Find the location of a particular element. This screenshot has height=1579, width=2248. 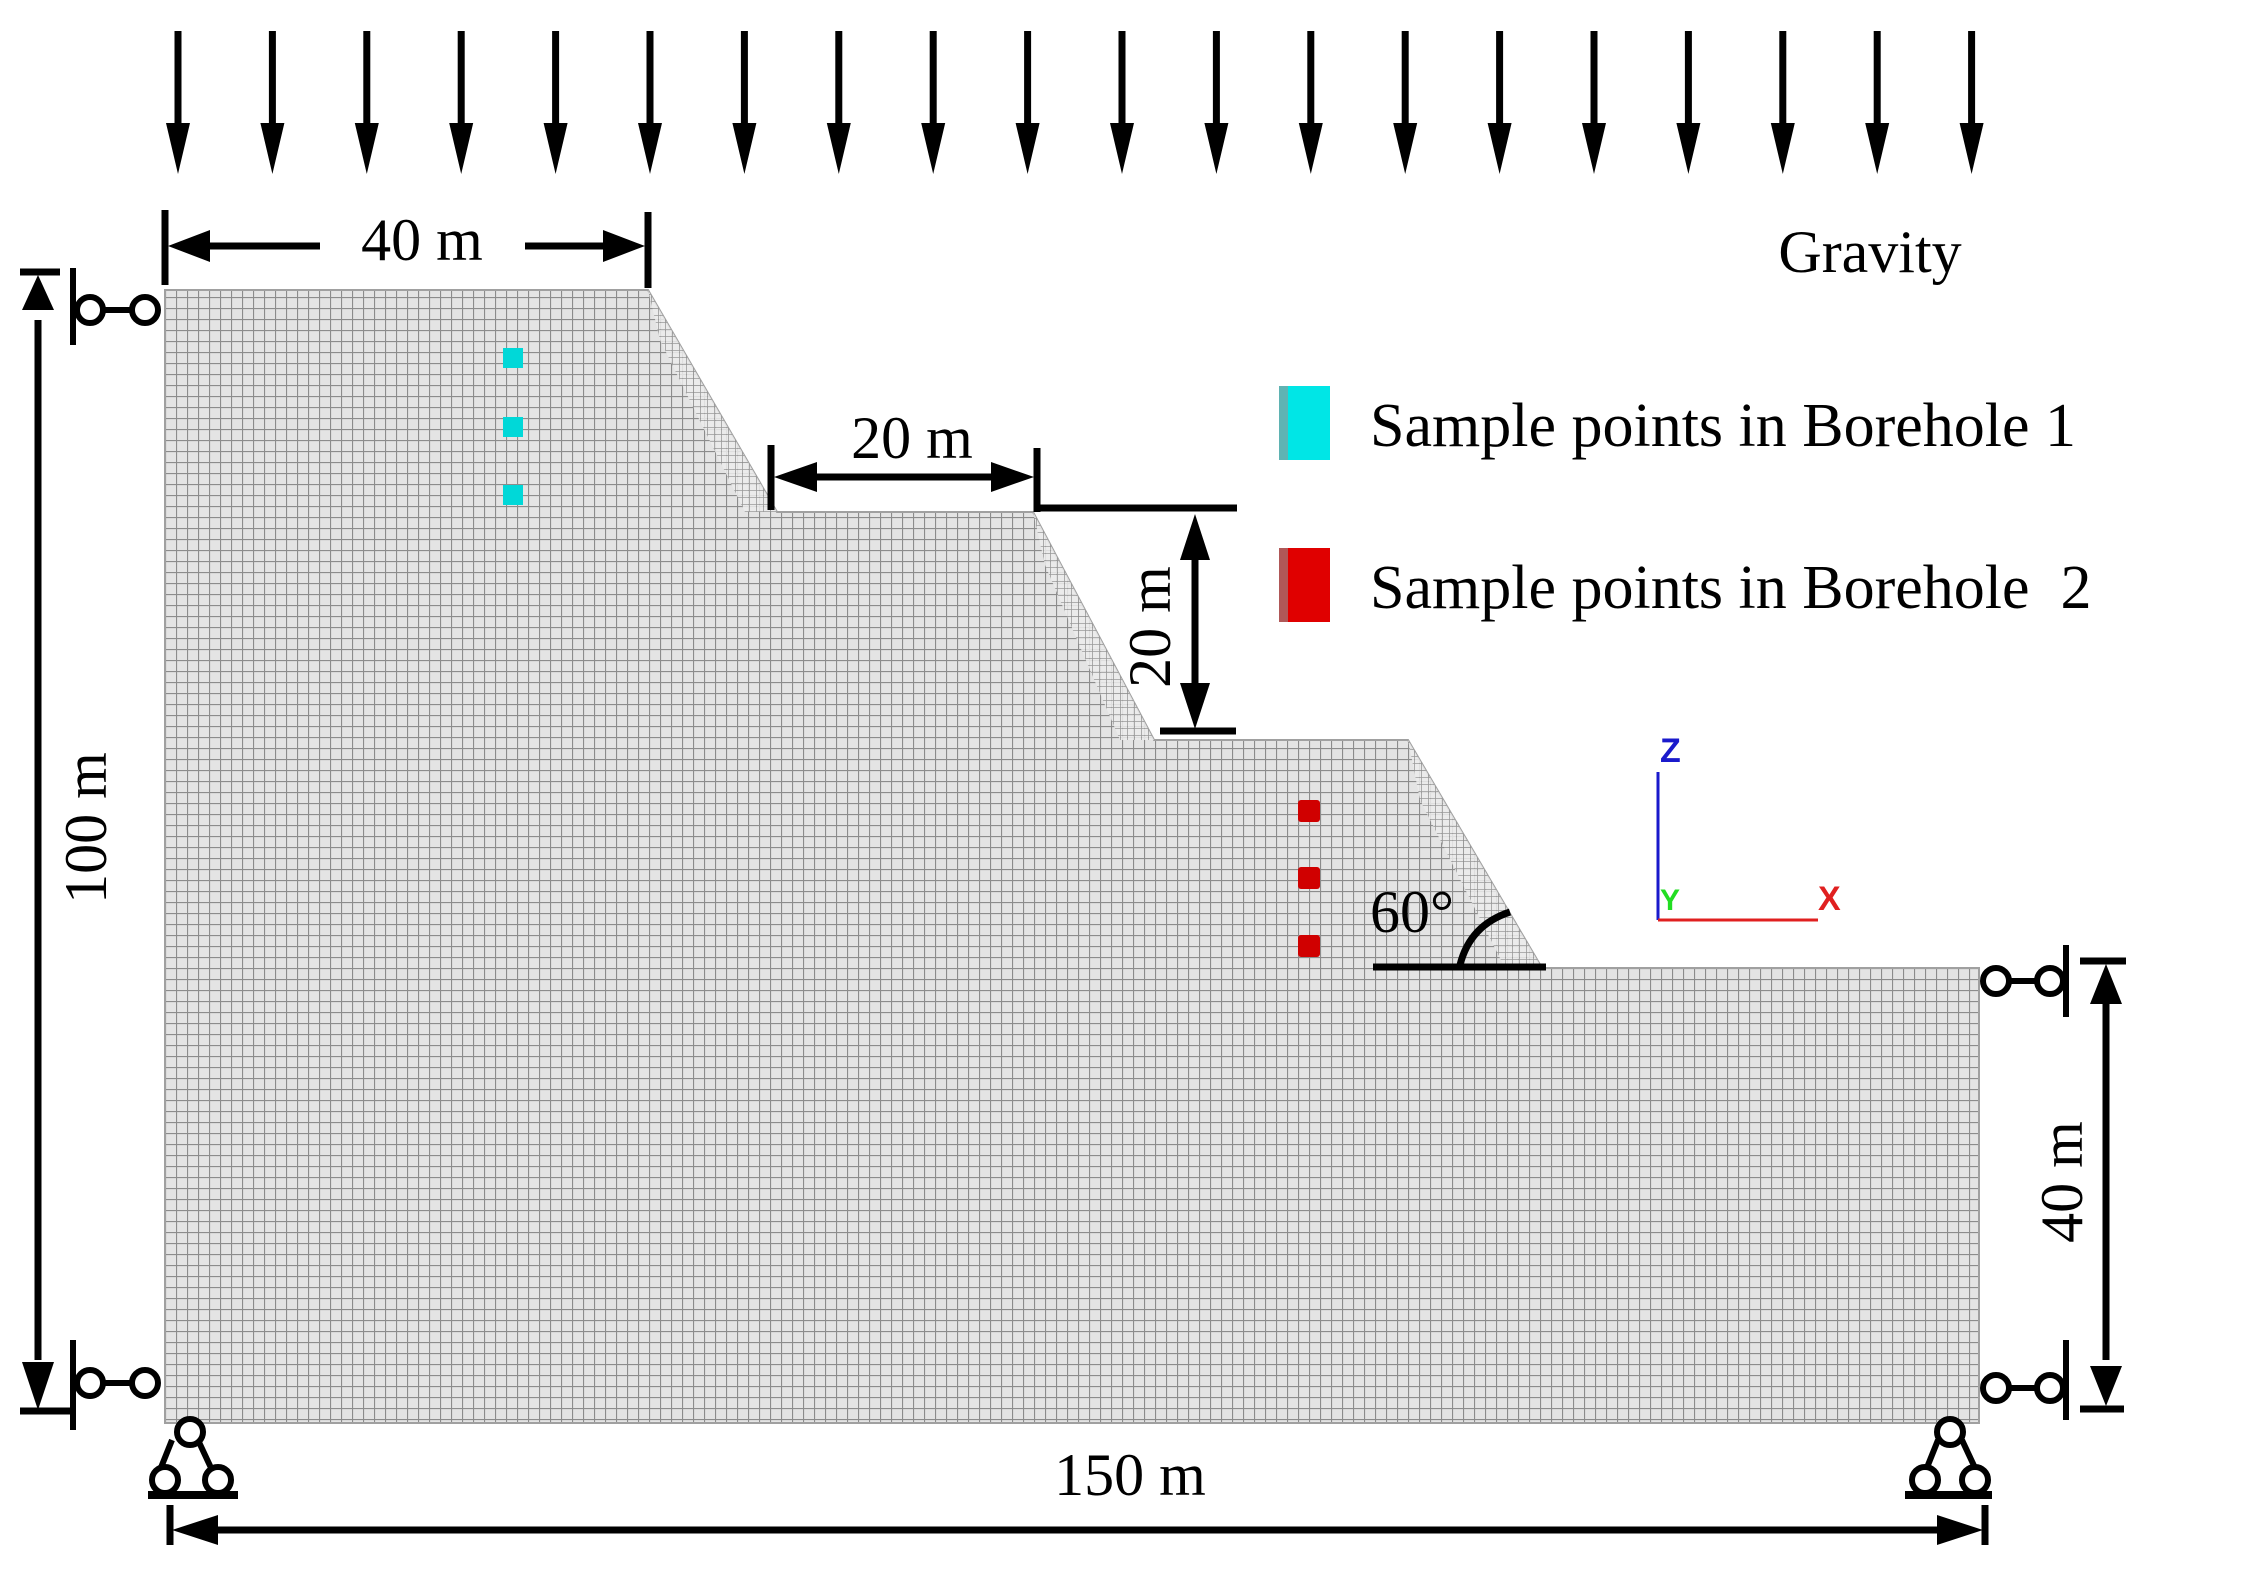

axis-x-label: X is located at coordinates (1829, 899).